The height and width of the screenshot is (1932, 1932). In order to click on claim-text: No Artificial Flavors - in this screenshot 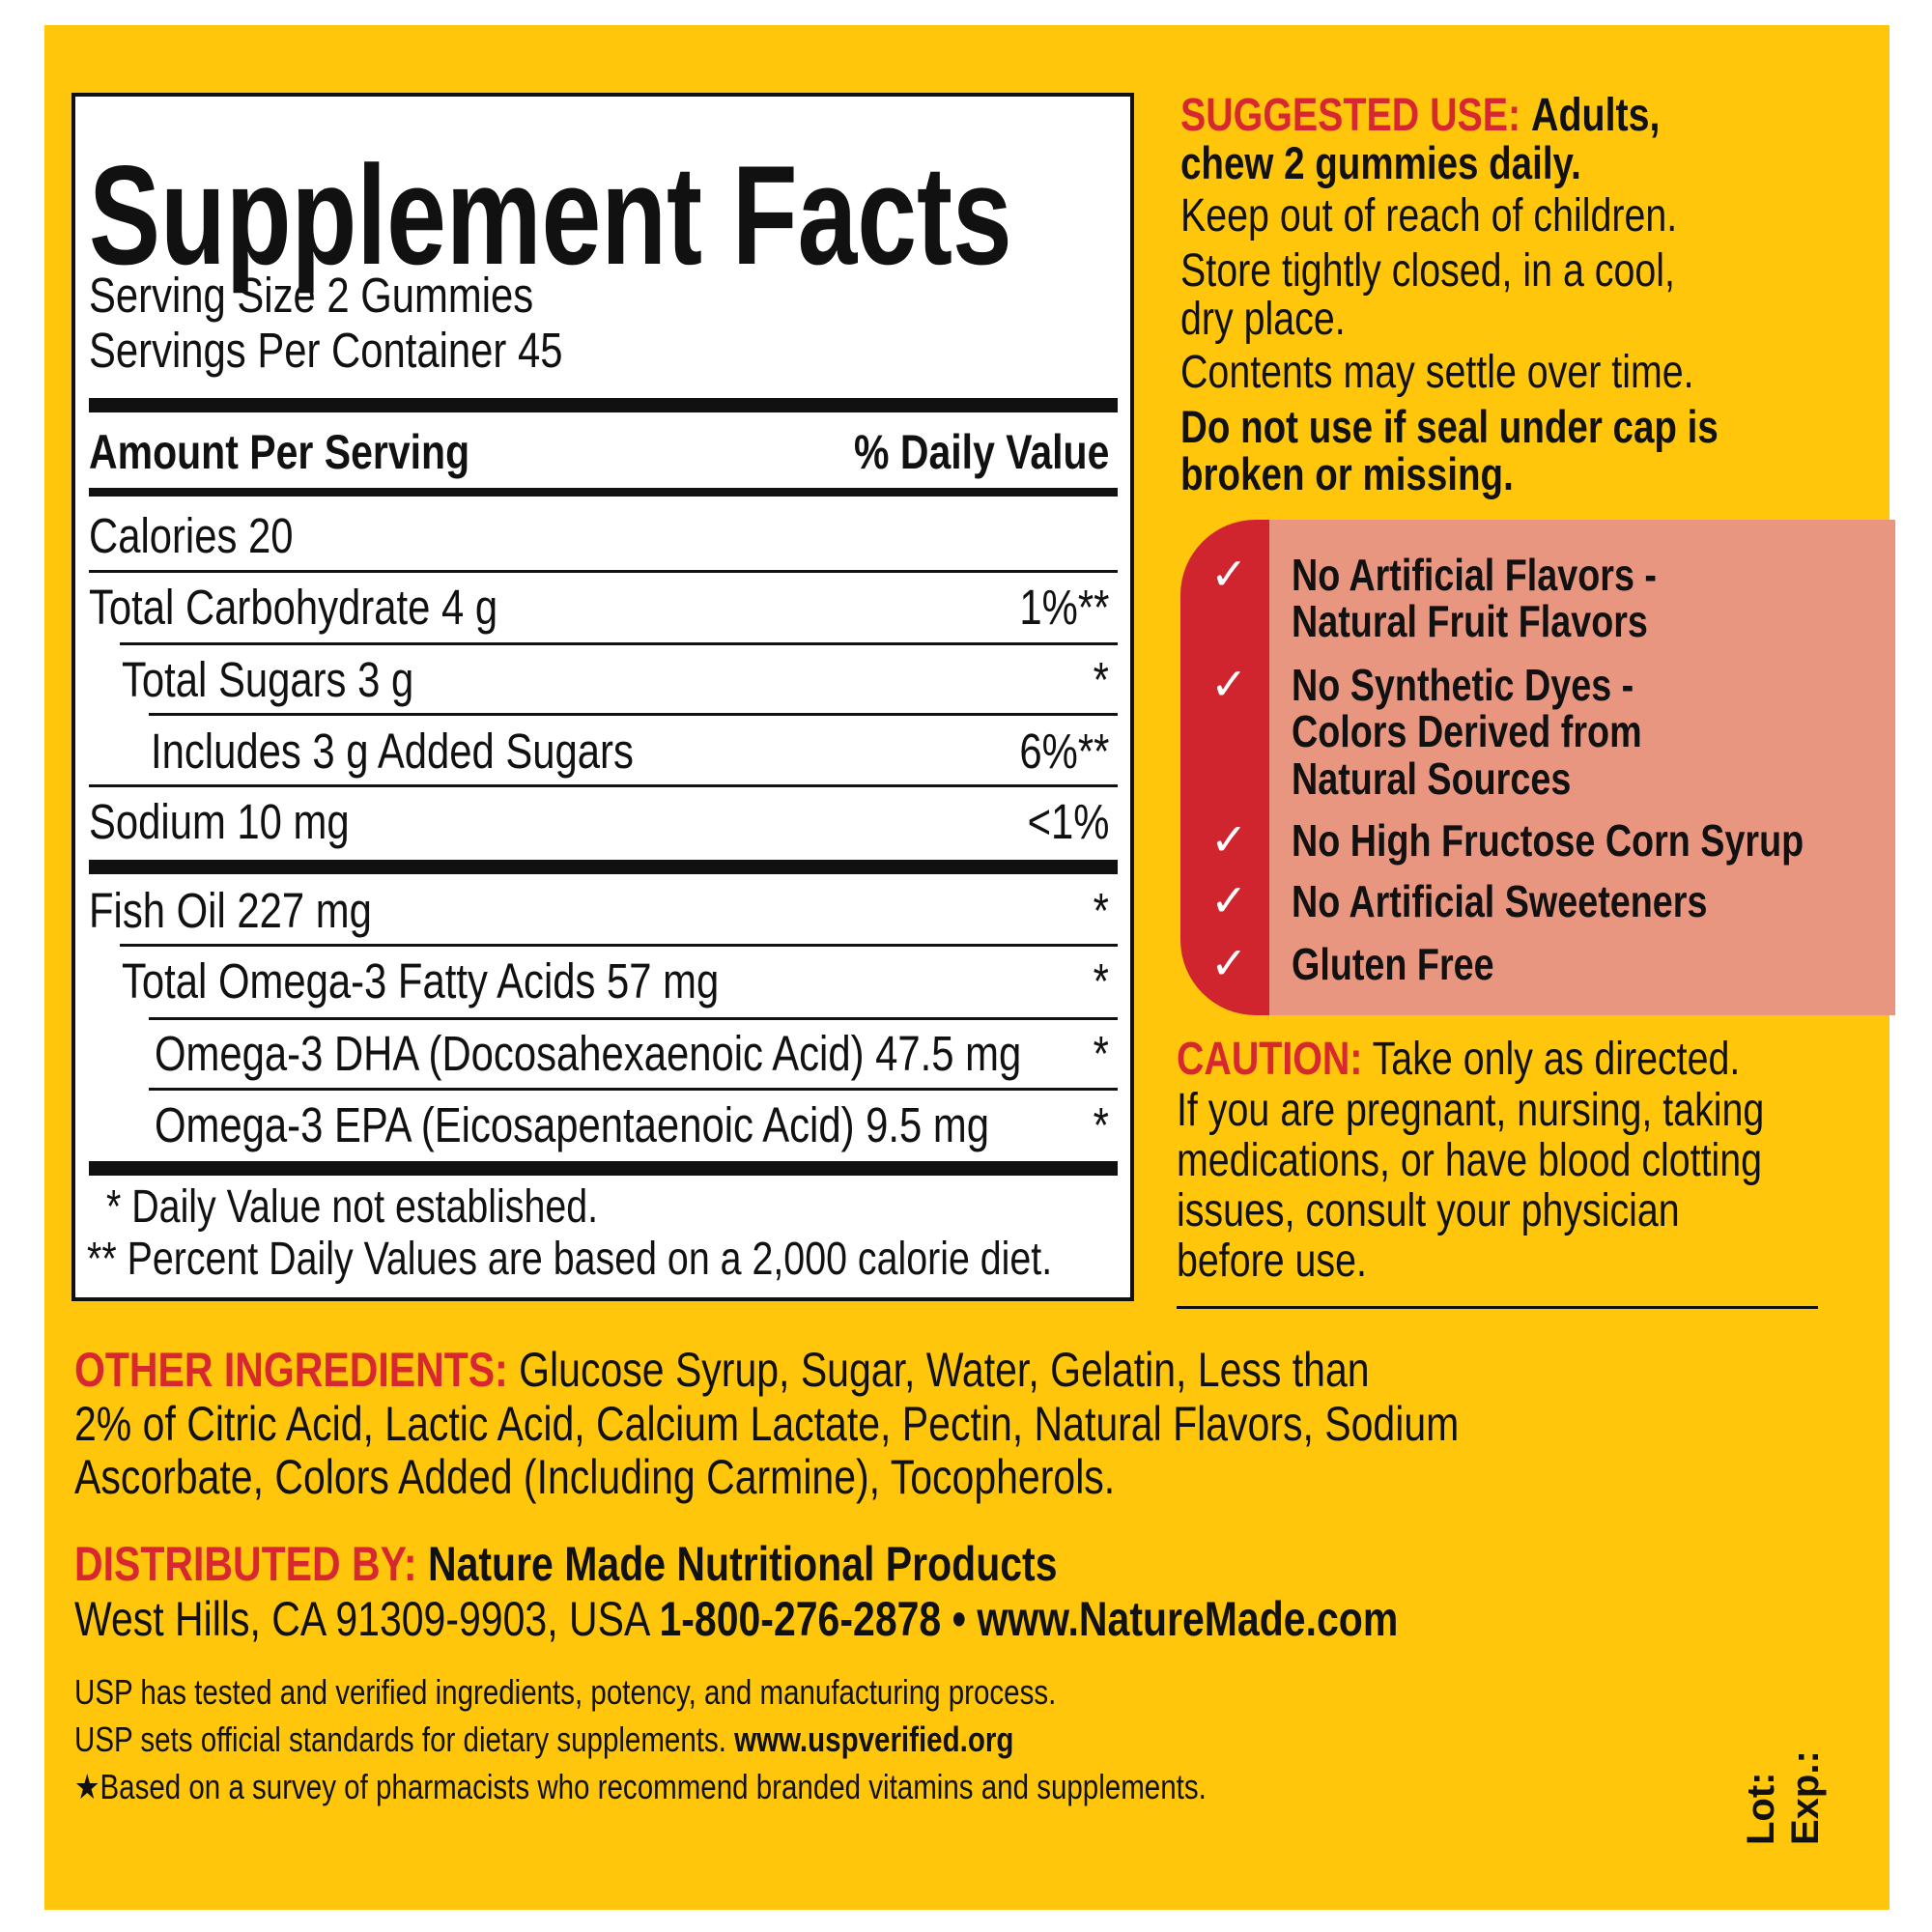, I will do `click(1474, 575)`.